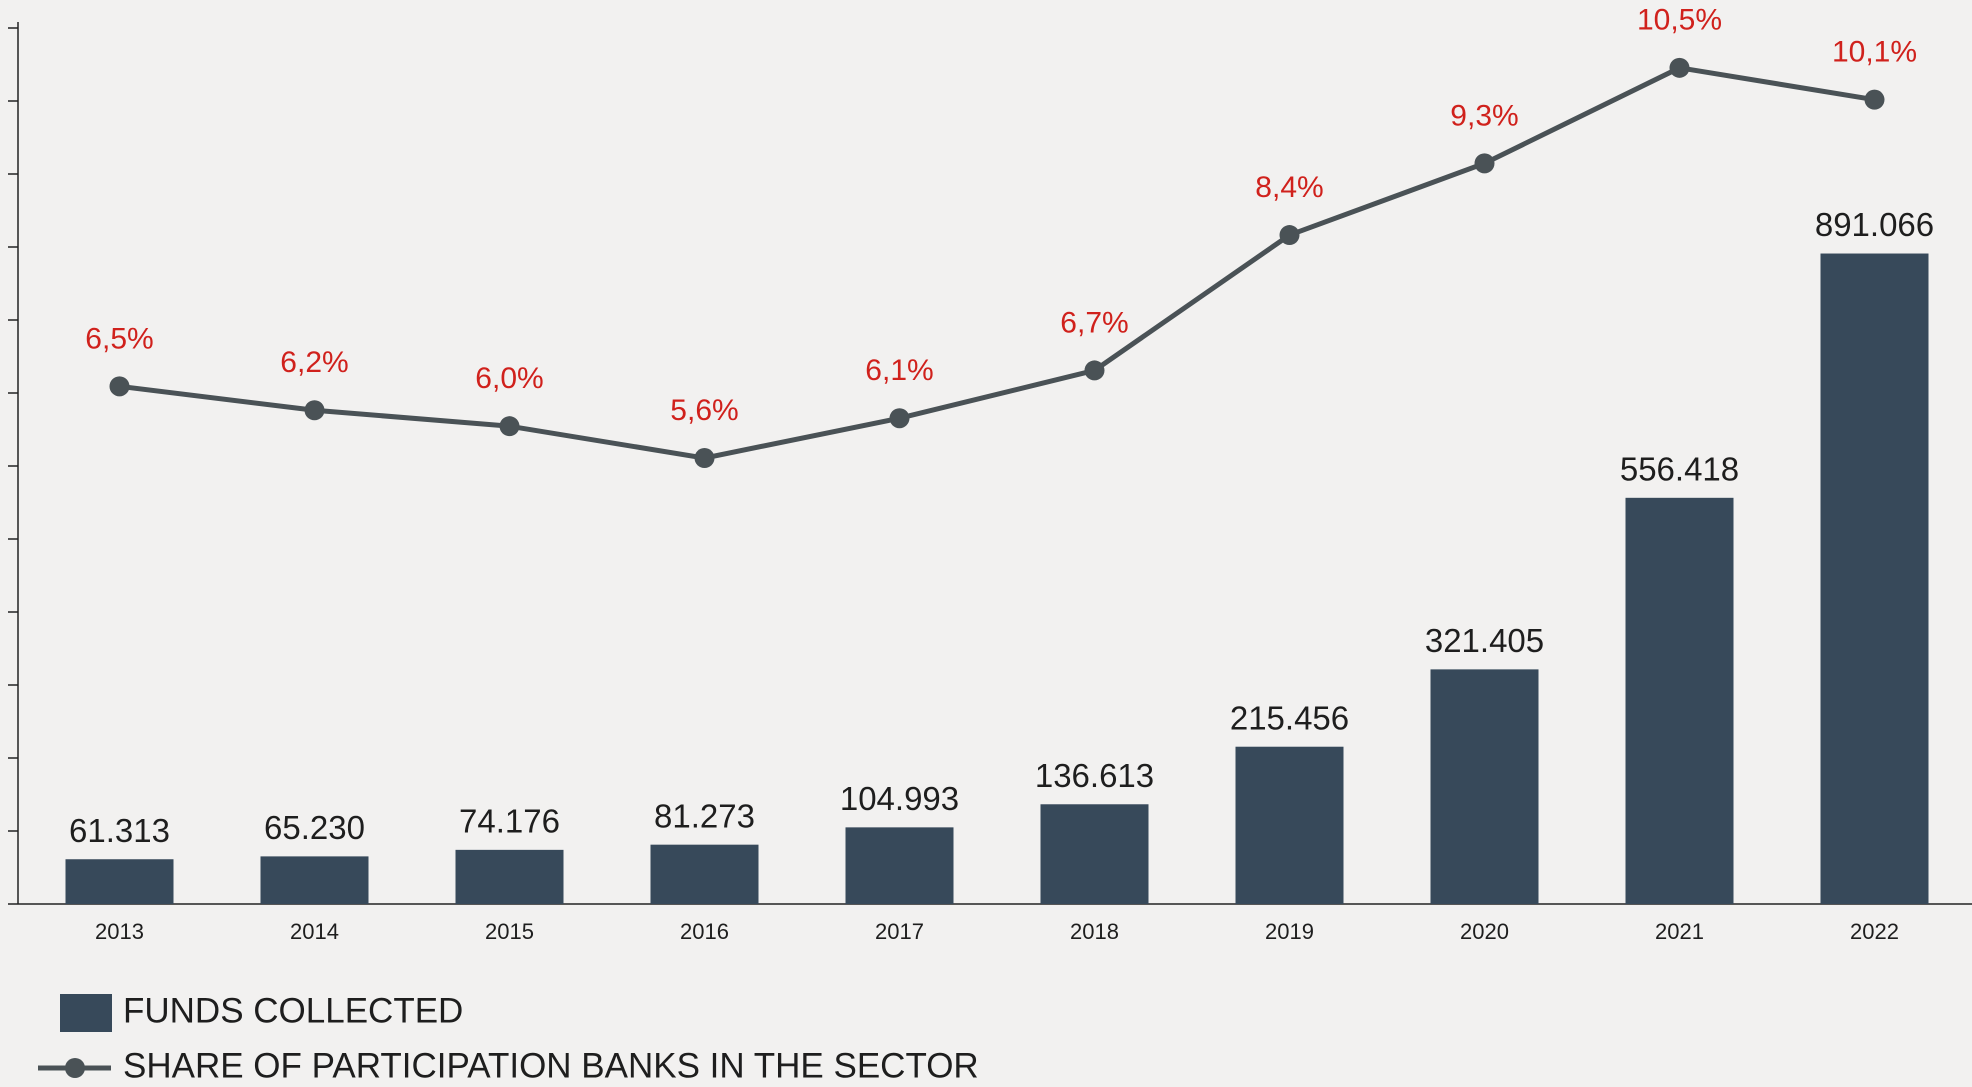  What do you see at coordinates (704, 410) in the screenshot?
I see `line-value-label: 5,6%` at bounding box center [704, 410].